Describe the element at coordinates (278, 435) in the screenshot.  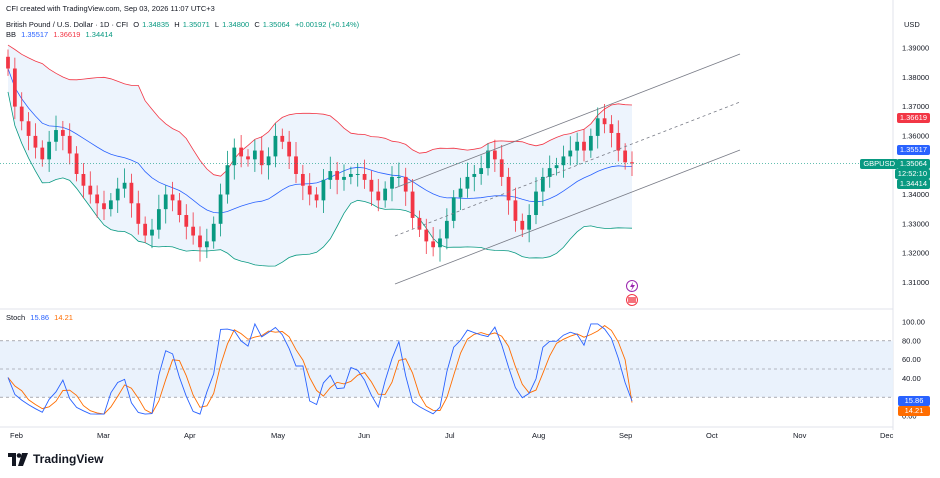
I see `time-tick-label: May` at that location.